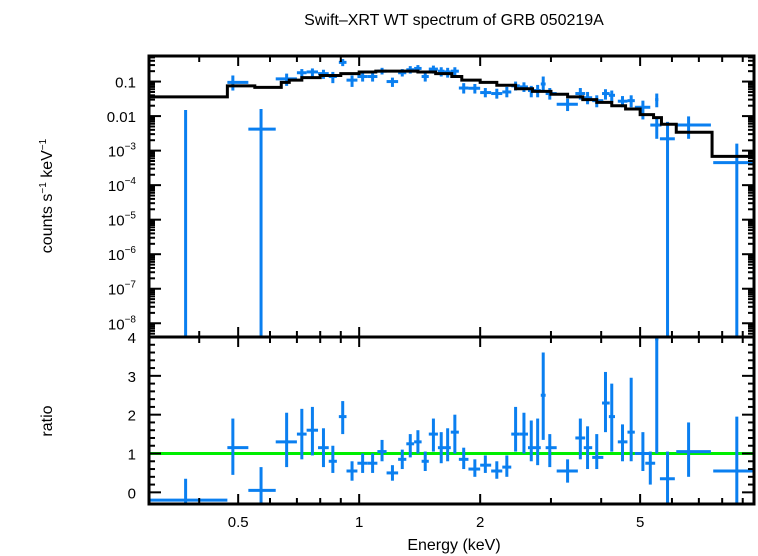 The height and width of the screenshot is (556, 758). What do you see at coordinates (122, 220) in the screenshot?
I see `y-tick-label: 10⁻⁵` at bounding box center [122, 220].